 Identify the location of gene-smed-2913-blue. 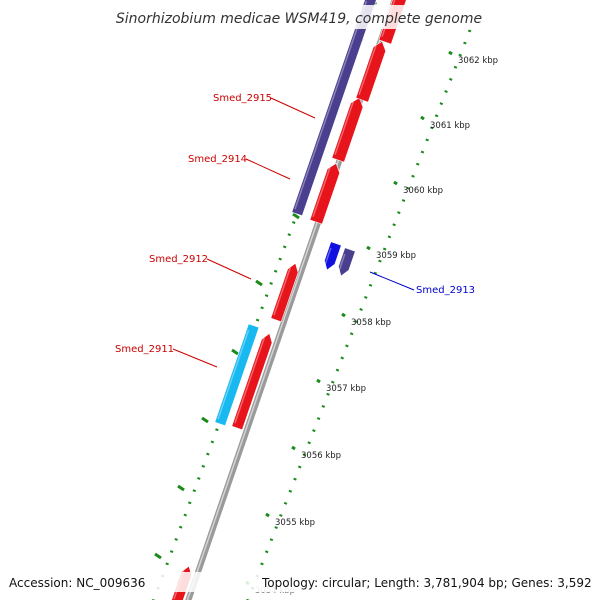
(333, 256).